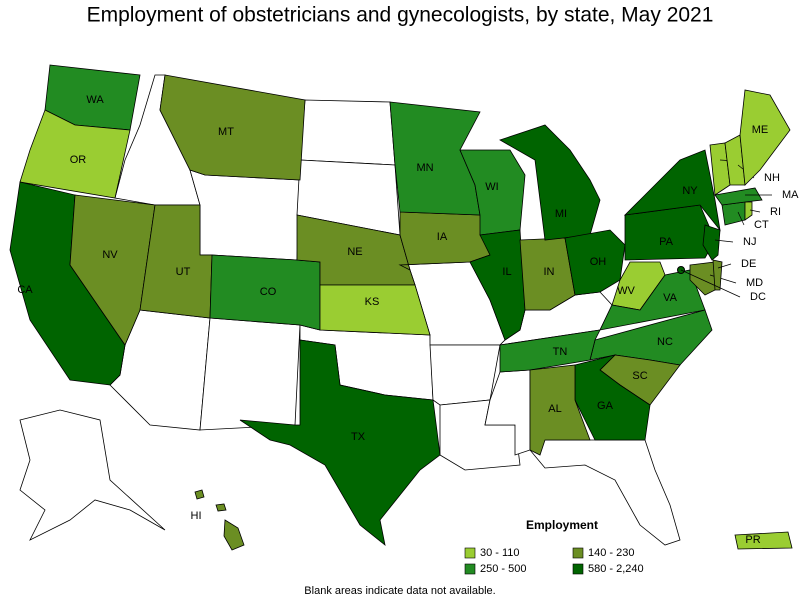 The width and height of the screenshot is (800, 600). What do you see at coordinates (226, 132) in the screenshot?
I see `state-label: MT` at bounding box center [226, 132].